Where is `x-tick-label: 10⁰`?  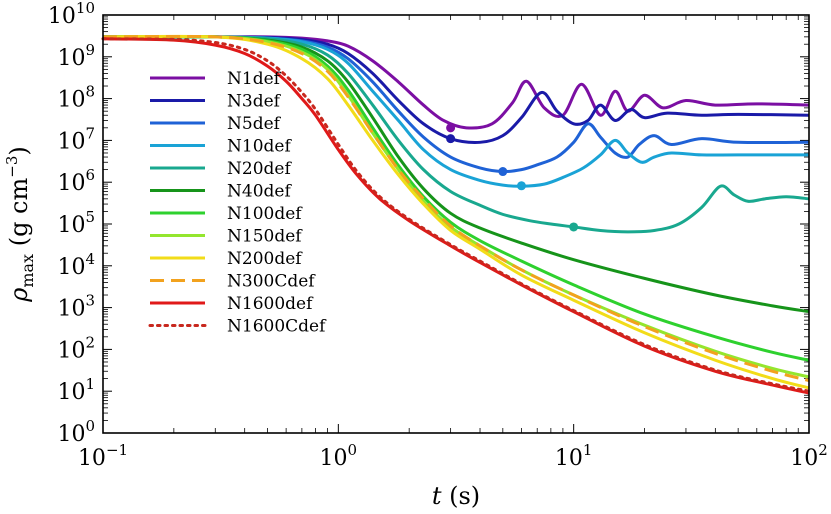
x-tick-label: 10⁰ is located at coordinates (339, 456).